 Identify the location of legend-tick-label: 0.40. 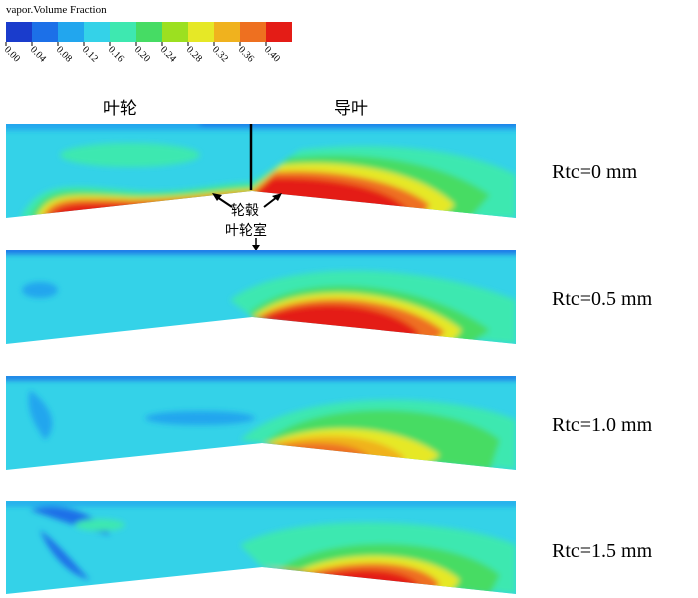
(272, 54).